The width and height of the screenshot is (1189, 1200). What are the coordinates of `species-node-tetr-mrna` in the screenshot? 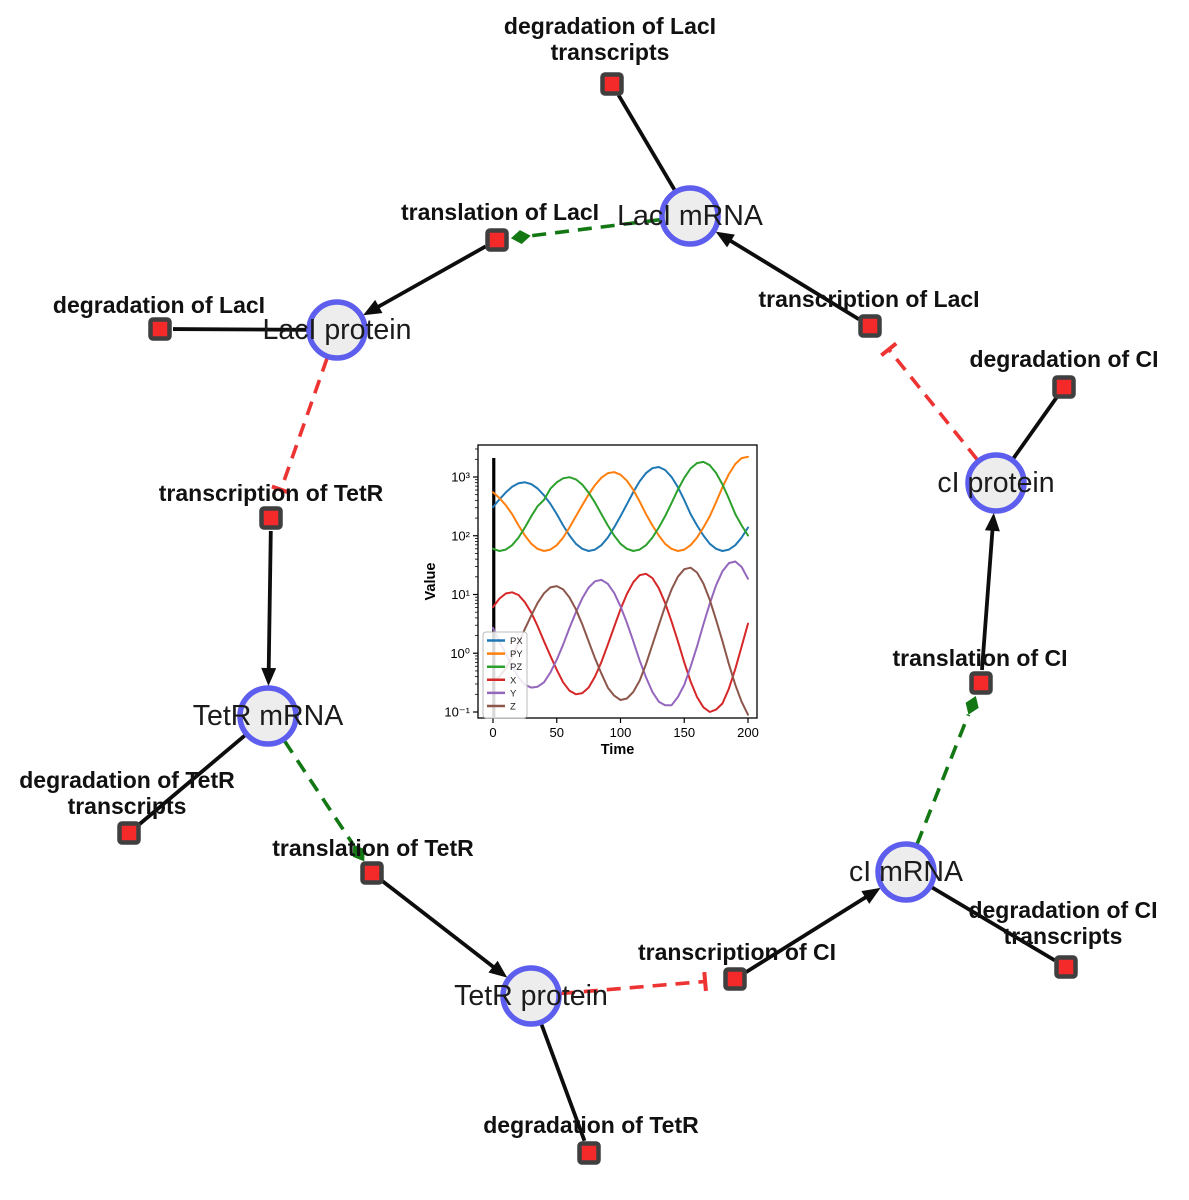 It's located at (268, 716).